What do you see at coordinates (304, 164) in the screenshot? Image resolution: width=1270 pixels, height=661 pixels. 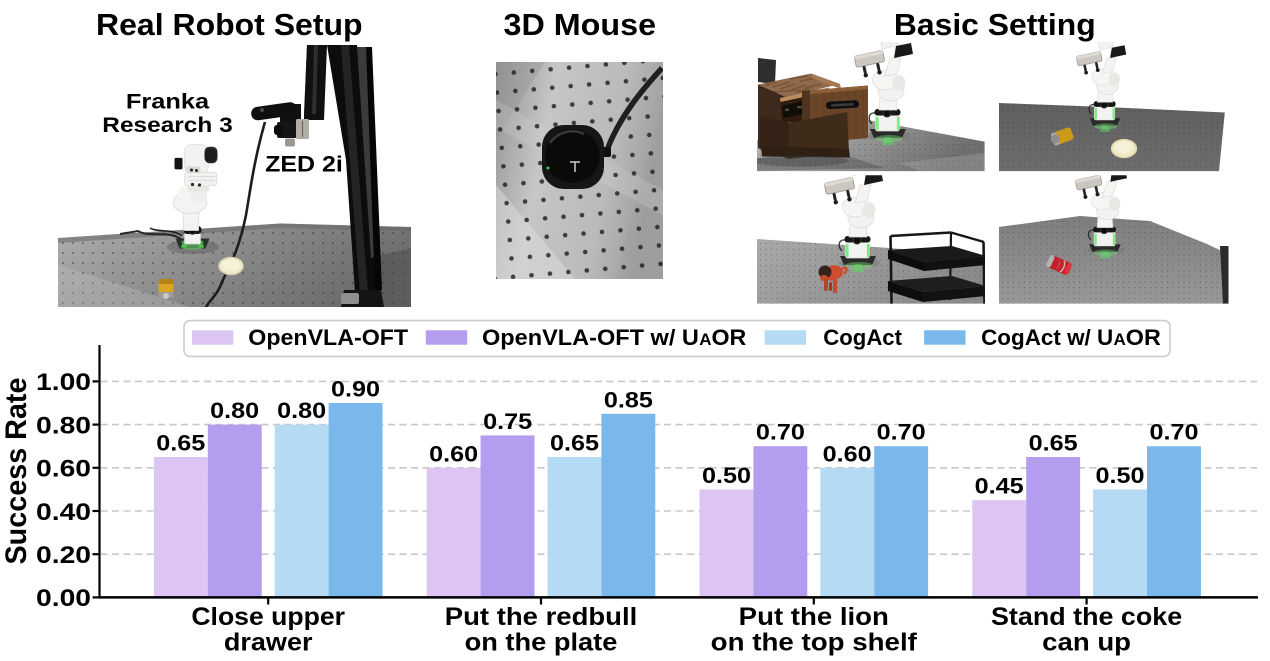 I see `svg-text: ZED 2i` at bounding box center [304, 164].